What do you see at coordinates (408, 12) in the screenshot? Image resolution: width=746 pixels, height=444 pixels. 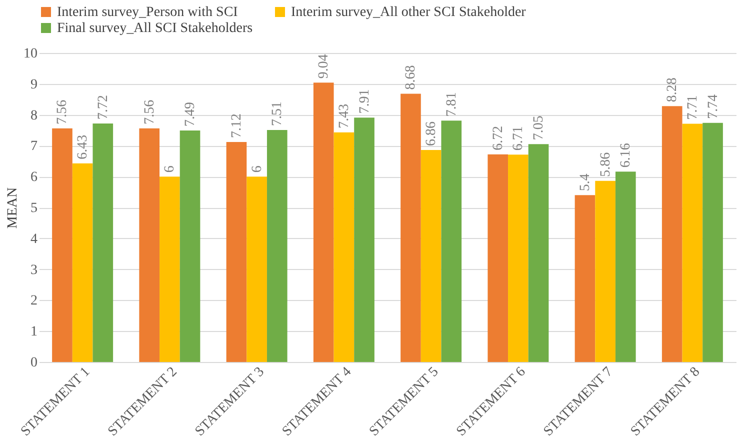 I see `legend-label: Interim survey_All other SCI Stakeholder` at bounding box center [408, 12].